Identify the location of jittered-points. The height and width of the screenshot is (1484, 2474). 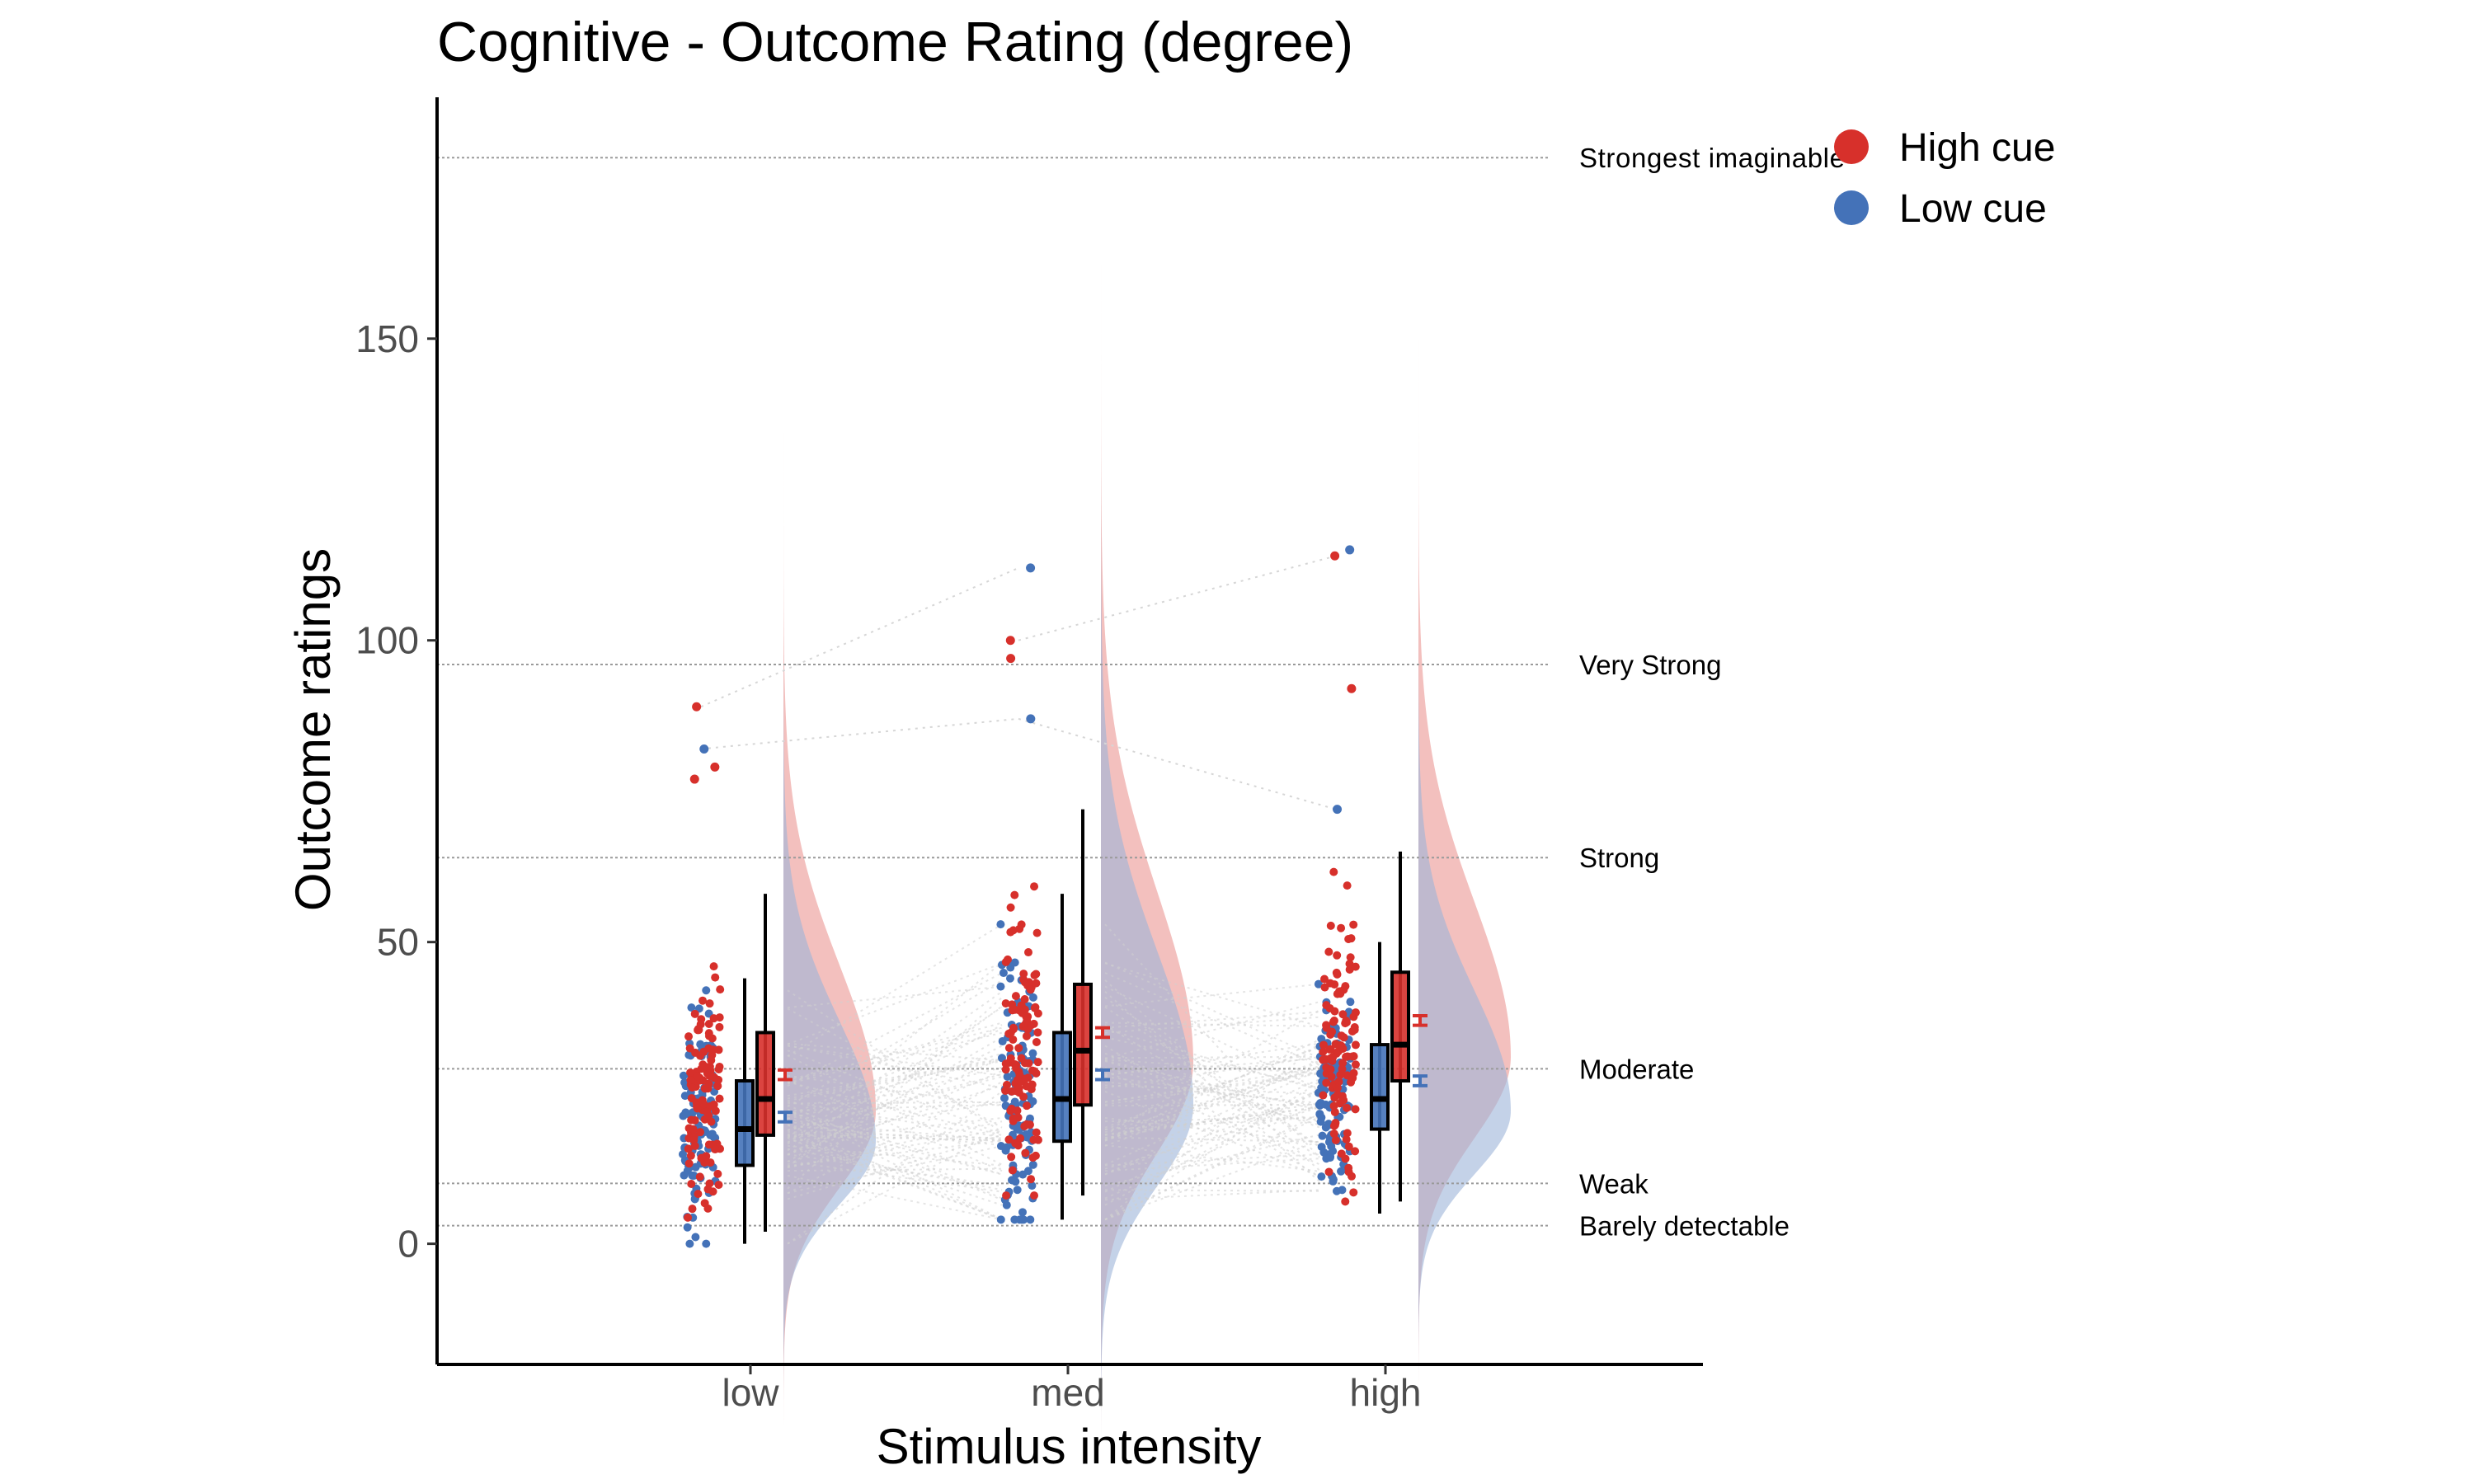
(1019, 896).